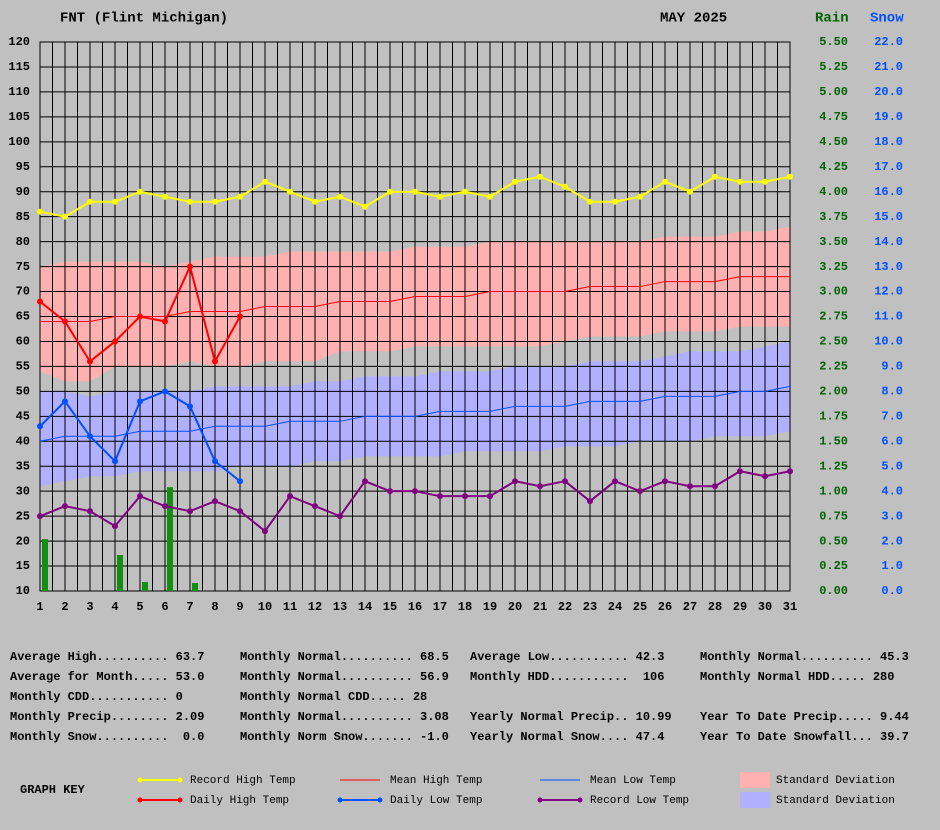 The image size is (940, 830). I want to click on y2-tick-label: 3.25, so click(833, 267).